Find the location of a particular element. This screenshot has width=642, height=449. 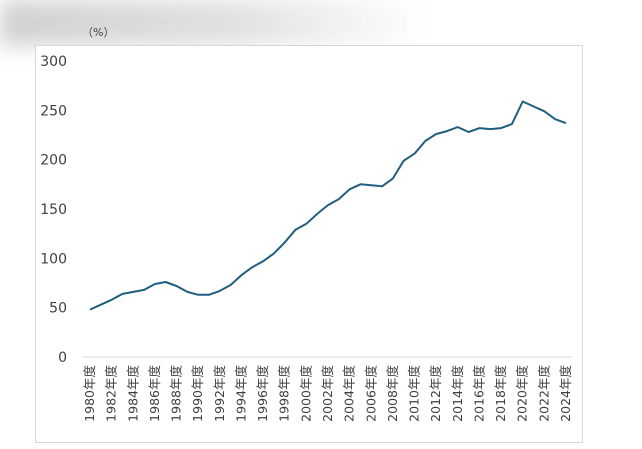

x-tick-label: 2006年度 is located at coordinates (370, 393).